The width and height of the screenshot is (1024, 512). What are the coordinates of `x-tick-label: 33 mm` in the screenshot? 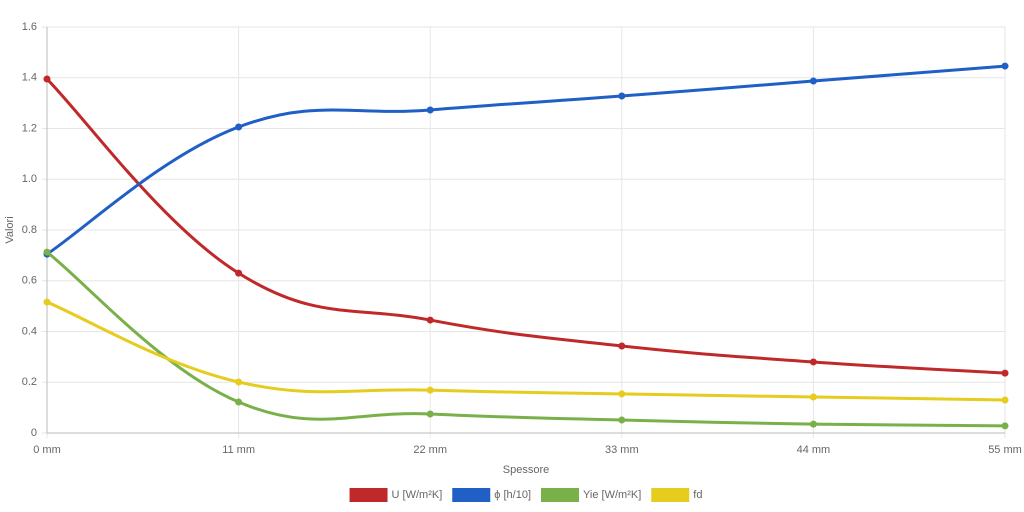 It's located at (622, 450).